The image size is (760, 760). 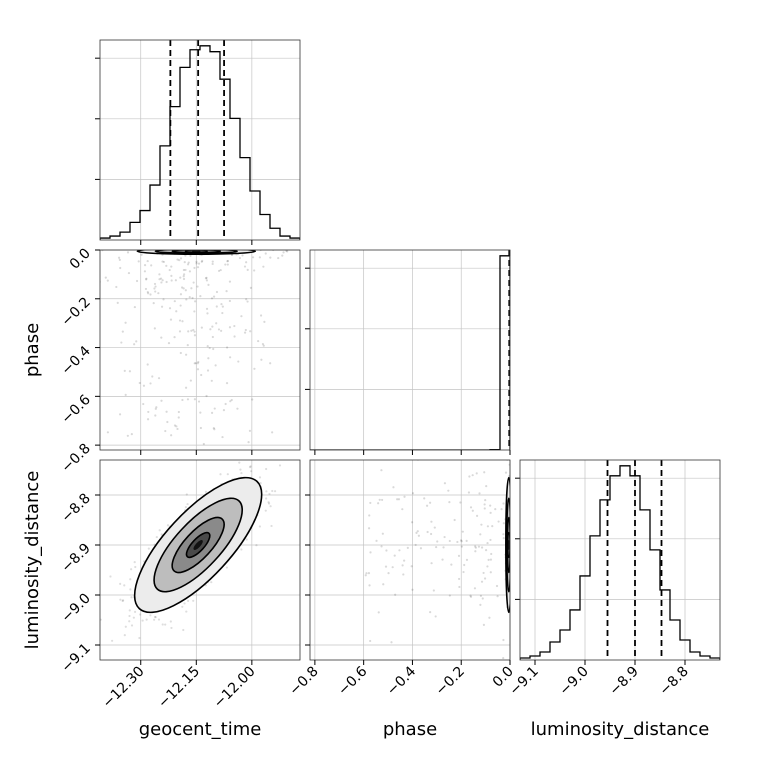 What do you see at coordinates (352, 680) in the screenshot?
I see `x-tick-label: −0.6` at bounding box center [352, 680].